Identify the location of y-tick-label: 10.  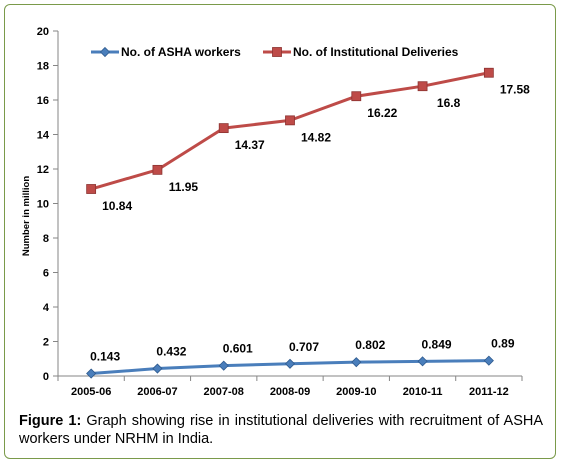
(43, 205).